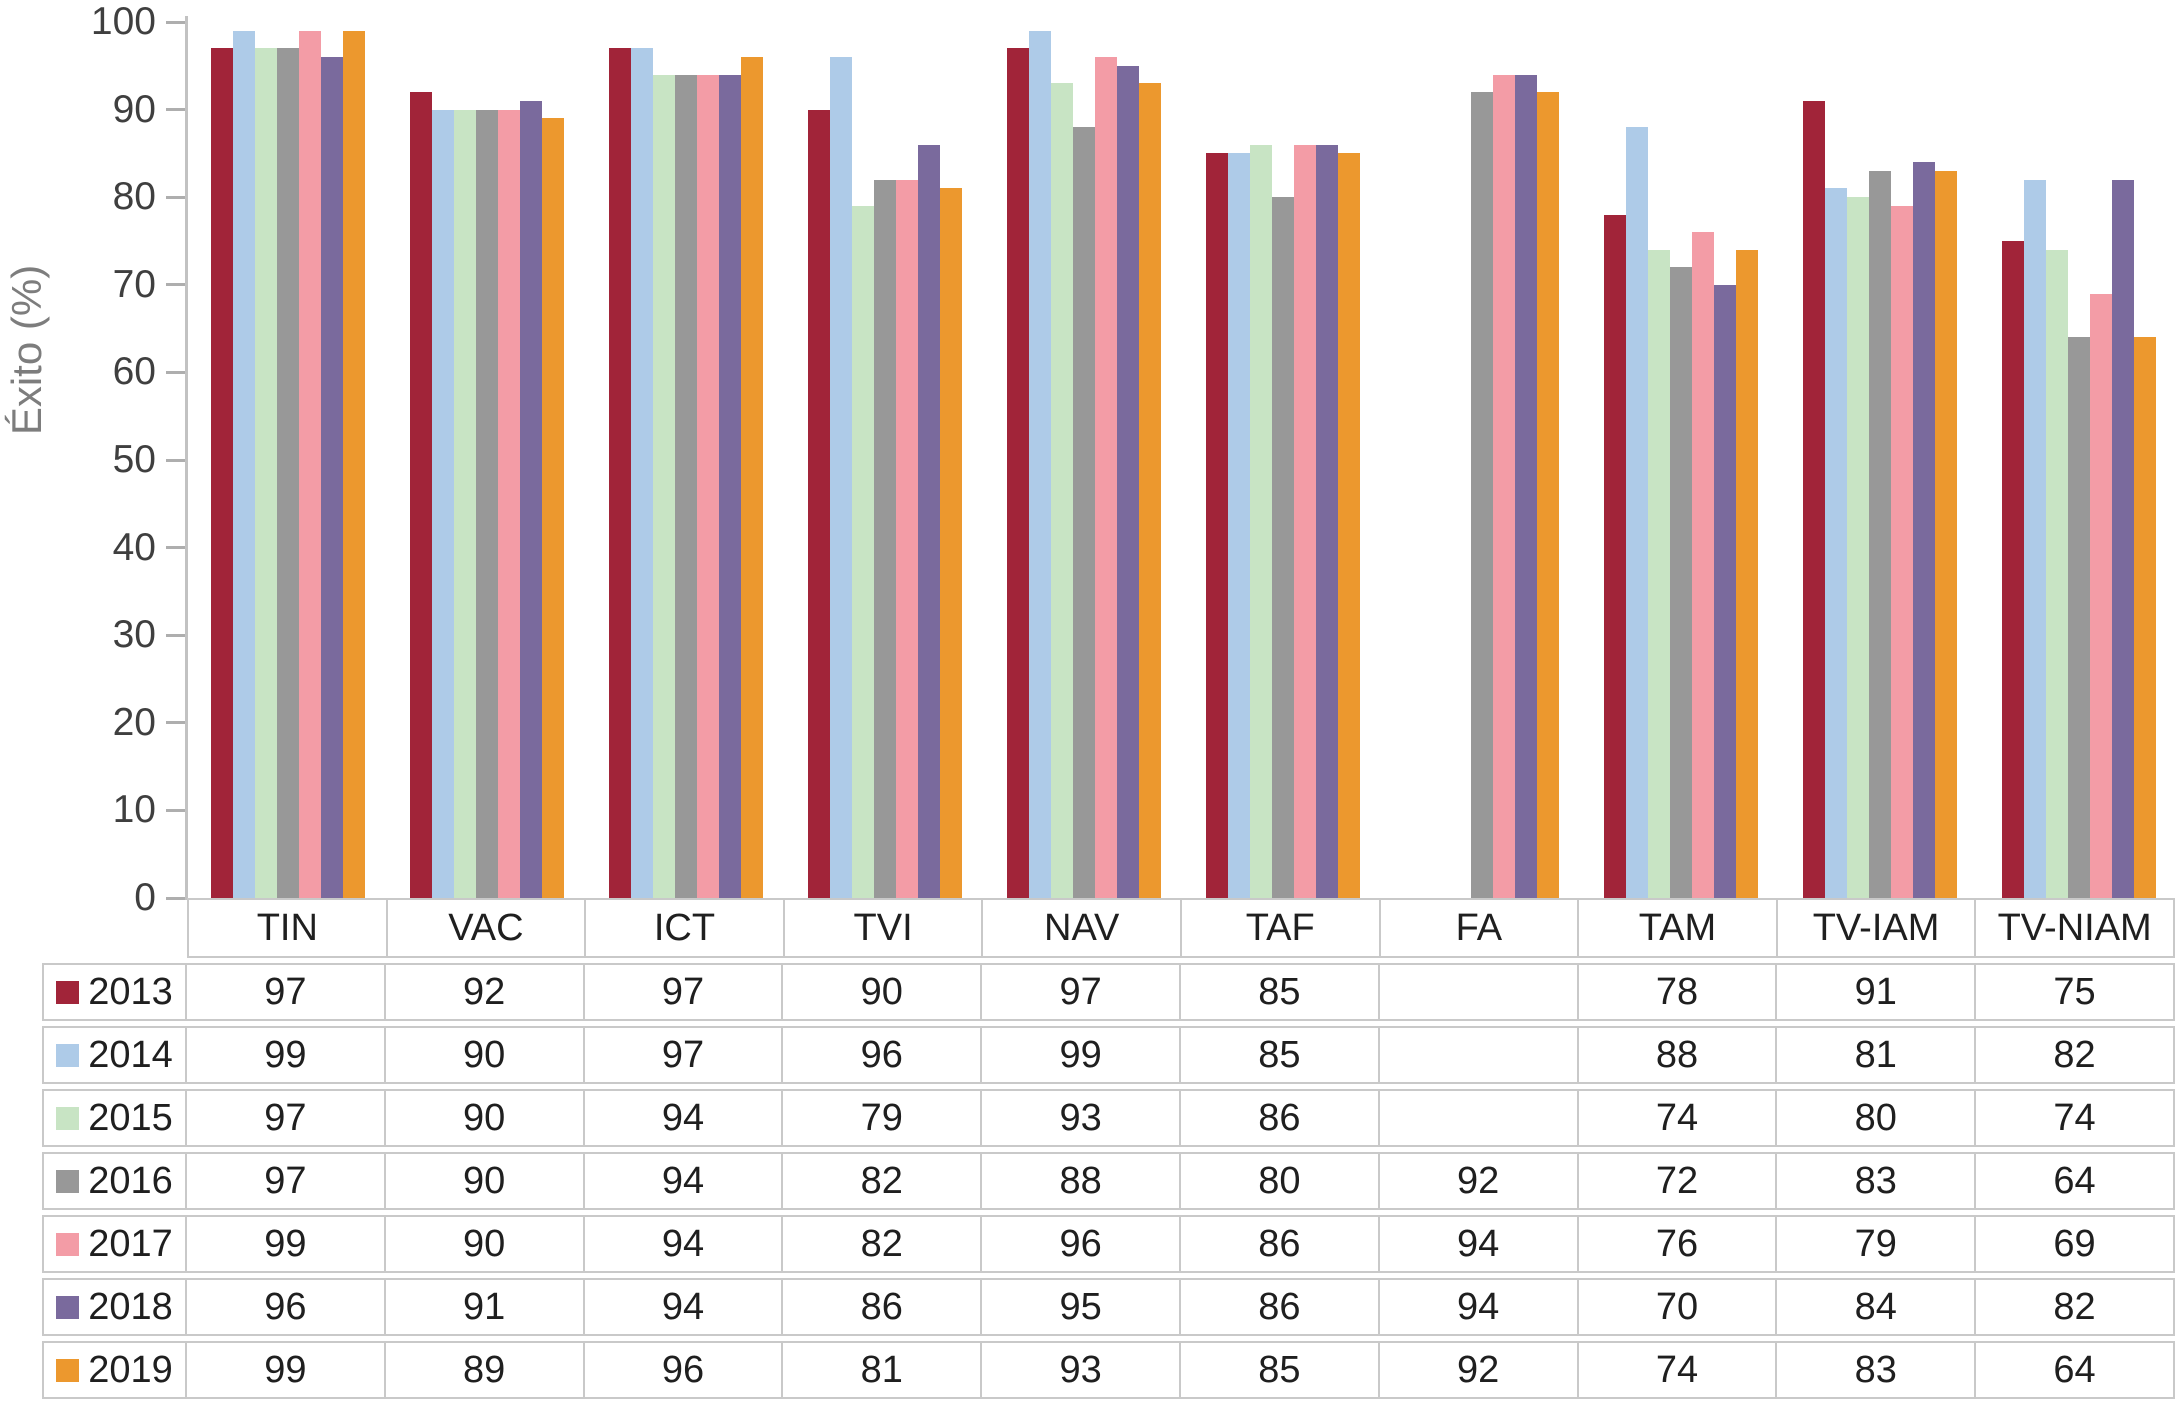  What do you see at coordinates (884, 538) in the screenshot?
I see `bar-2016-TVI` at bounding box center [884, 538].